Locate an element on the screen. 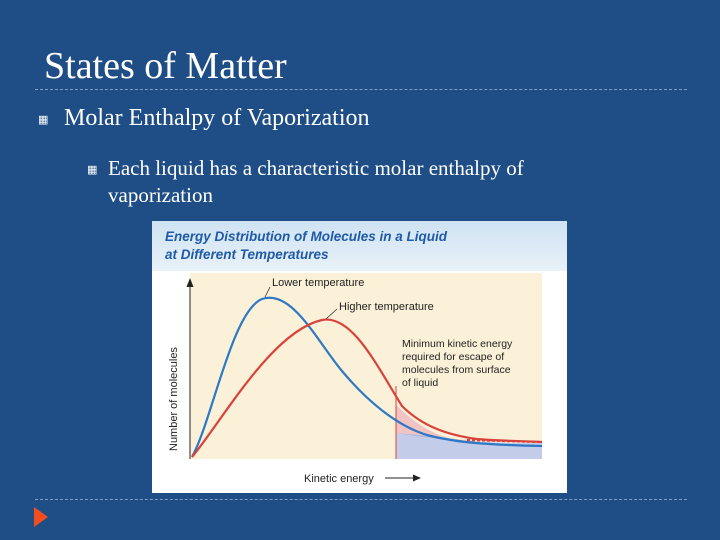 The height and width of the screenshot is (540, 720). lower-label-leader is located at coordinates (267, 292).